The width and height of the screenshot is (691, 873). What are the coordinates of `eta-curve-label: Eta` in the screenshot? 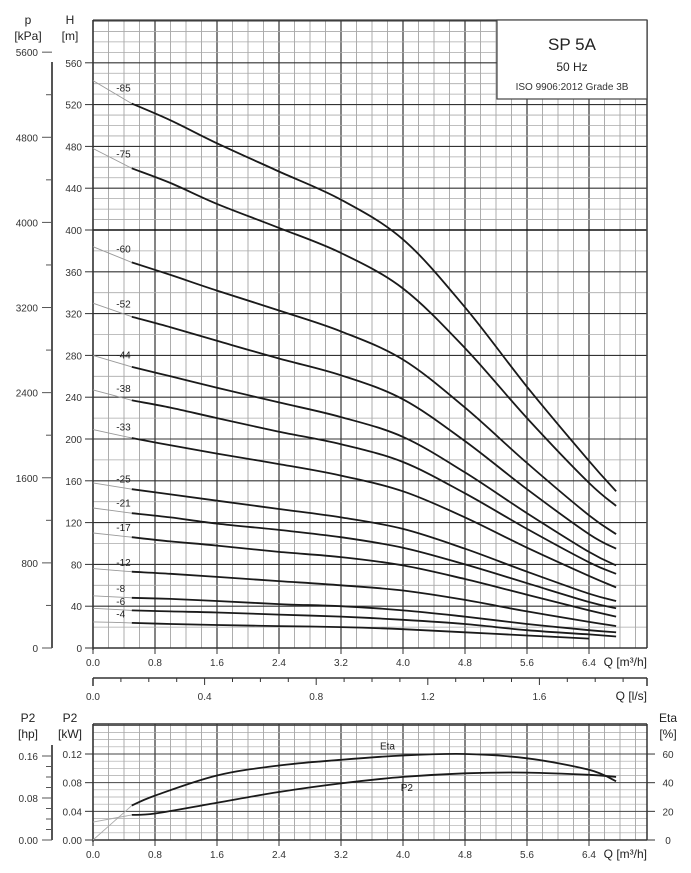 It's located at (387, 746).